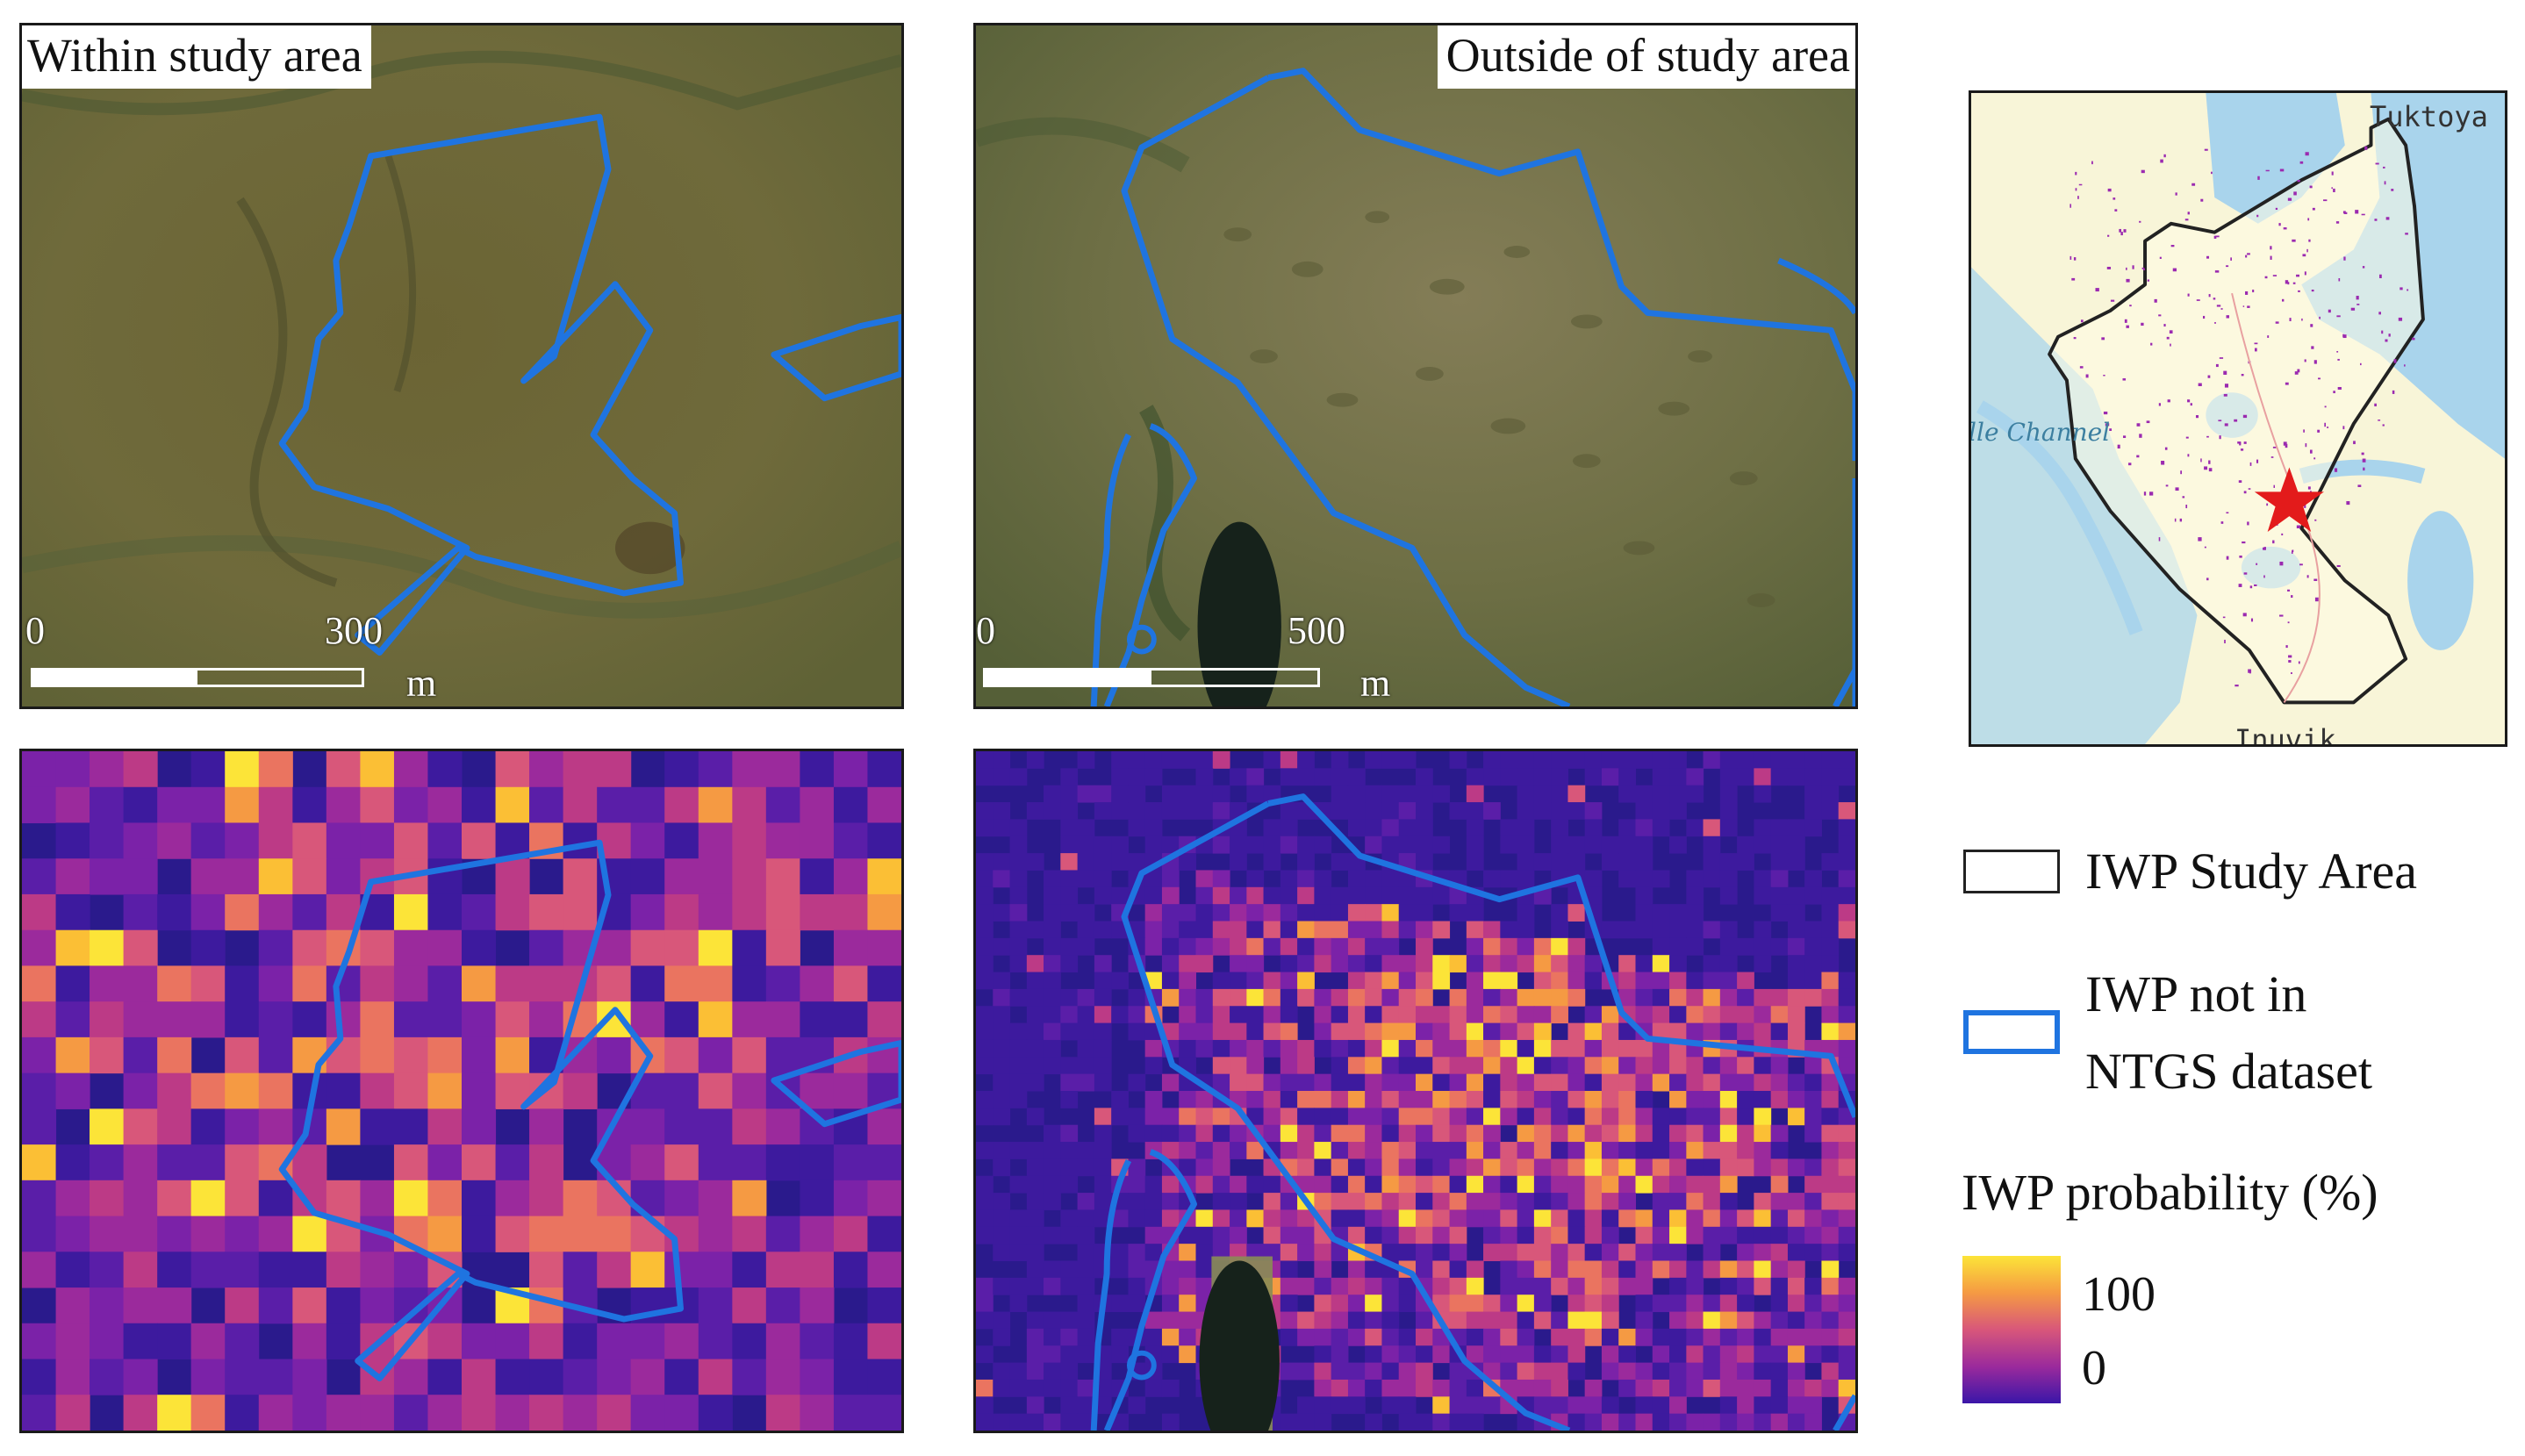 The image size is (2525, 1456). I want to click on lake, so click(1239, 613).